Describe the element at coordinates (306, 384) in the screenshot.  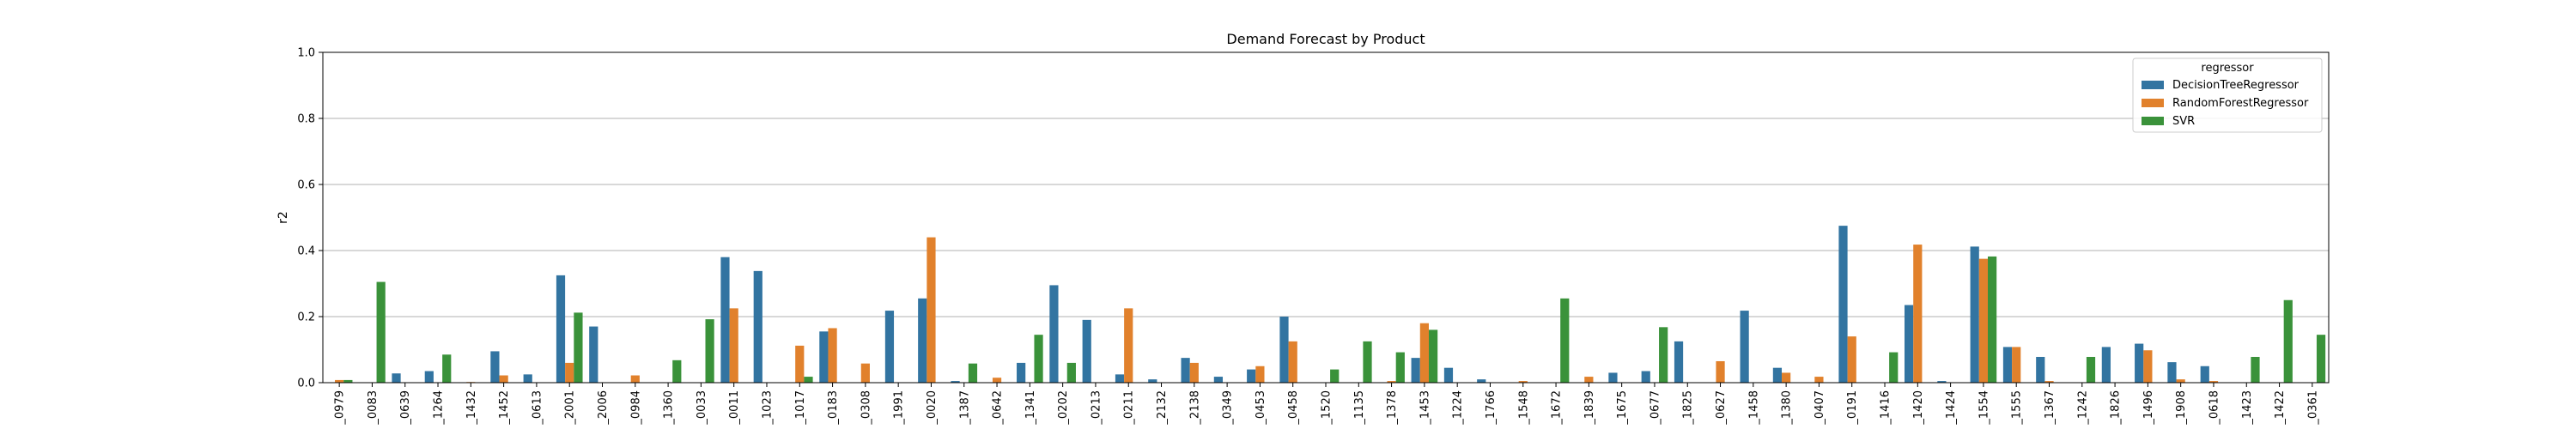
I see `y-tick-label: 0.0` at that location.